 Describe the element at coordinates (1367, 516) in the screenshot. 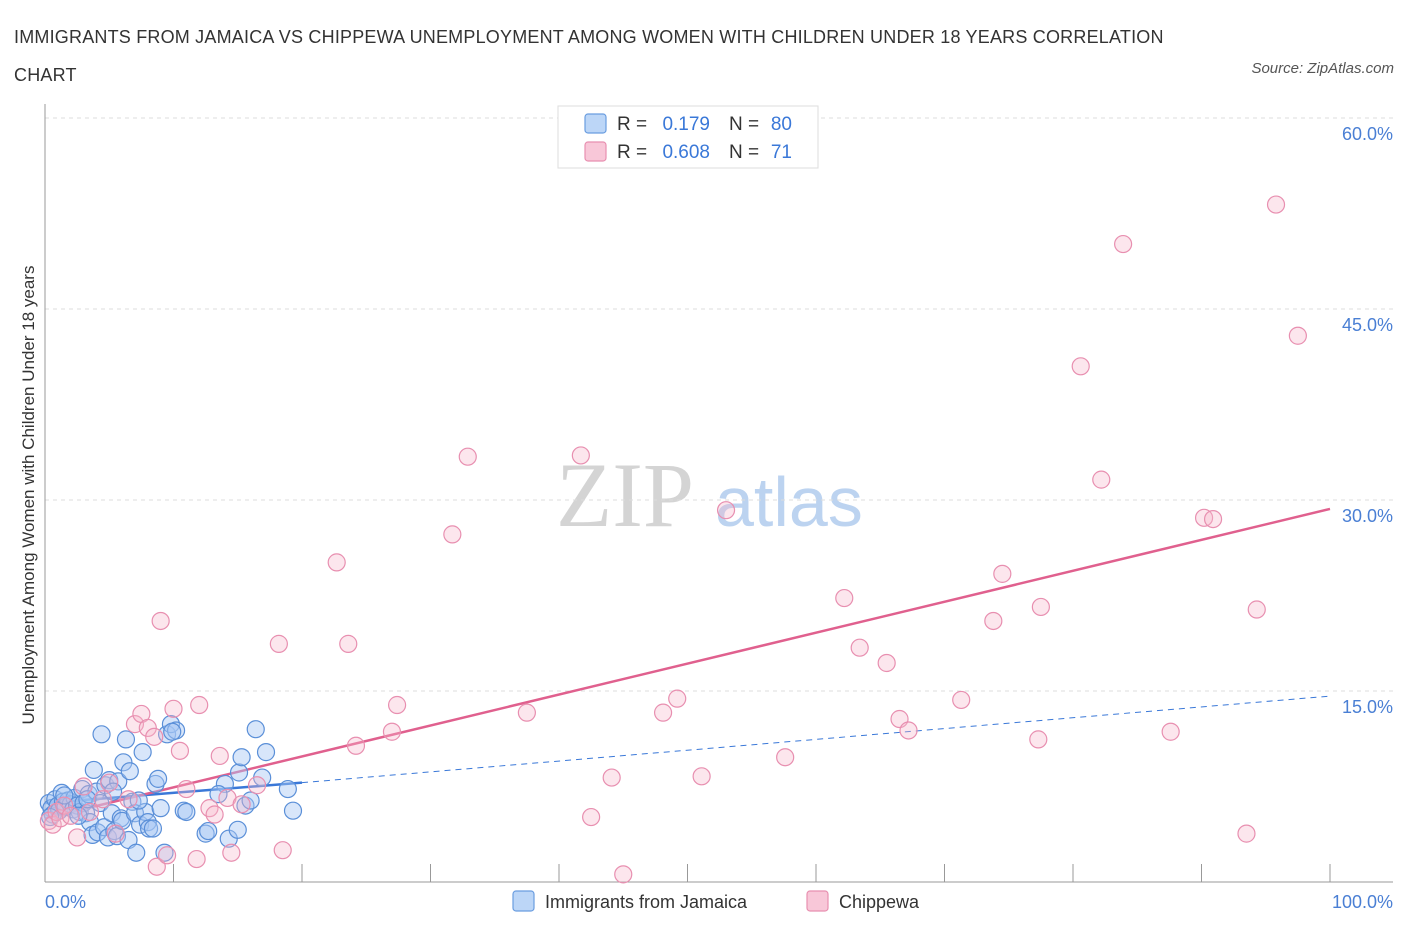

I see `y-tick-label-1: 30.0%` at that location.